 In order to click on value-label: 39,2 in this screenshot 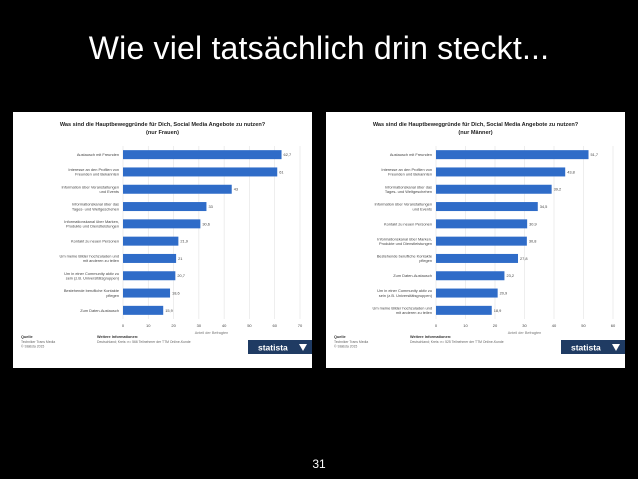, I will do `click(558, 189)`.